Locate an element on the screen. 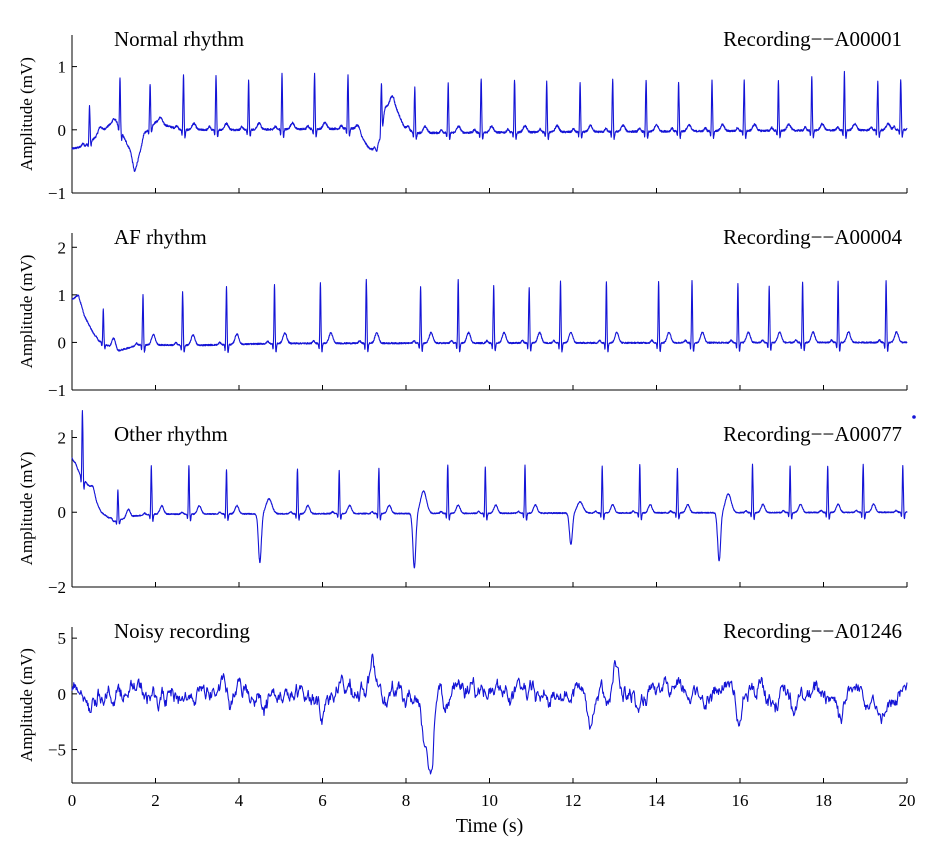  recording-label: Recording−−A00001 is located at coordinates (812, 39).